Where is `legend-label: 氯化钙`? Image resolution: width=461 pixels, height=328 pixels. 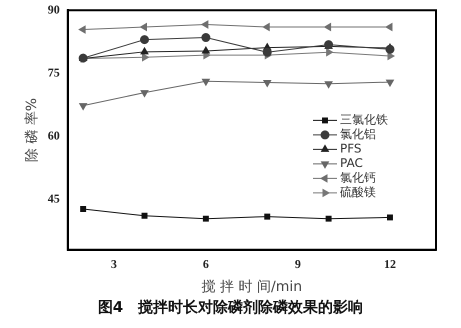 legend-label: 氯化钙 is located at coordinates (358, 177).